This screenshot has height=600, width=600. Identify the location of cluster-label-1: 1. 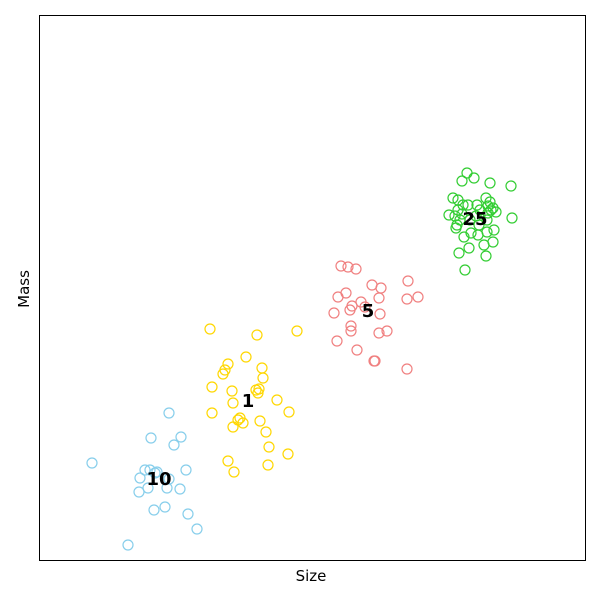
(248, 401).